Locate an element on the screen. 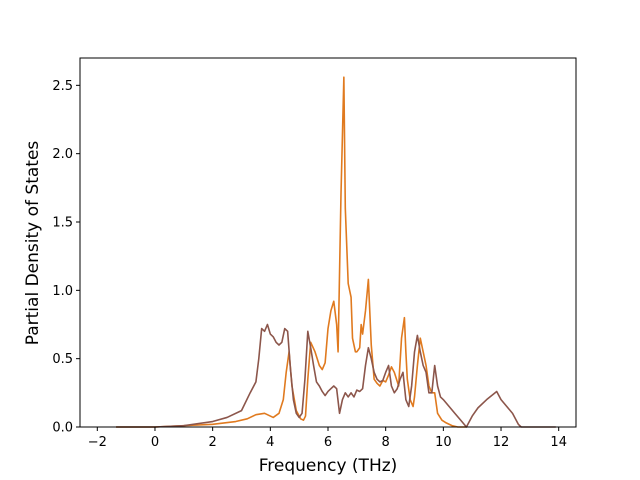  x-tick-label: 4 is located at coordinates (270, 442).